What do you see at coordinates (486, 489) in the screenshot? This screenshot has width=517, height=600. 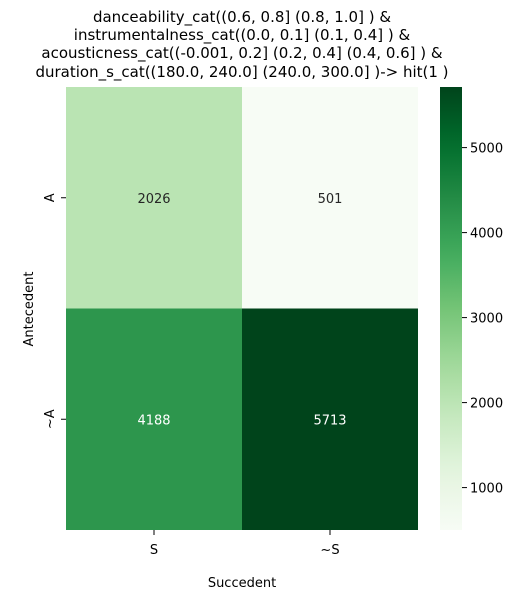 I see `colorbar-tick-label: 1000` at bounding box center [486, 489].